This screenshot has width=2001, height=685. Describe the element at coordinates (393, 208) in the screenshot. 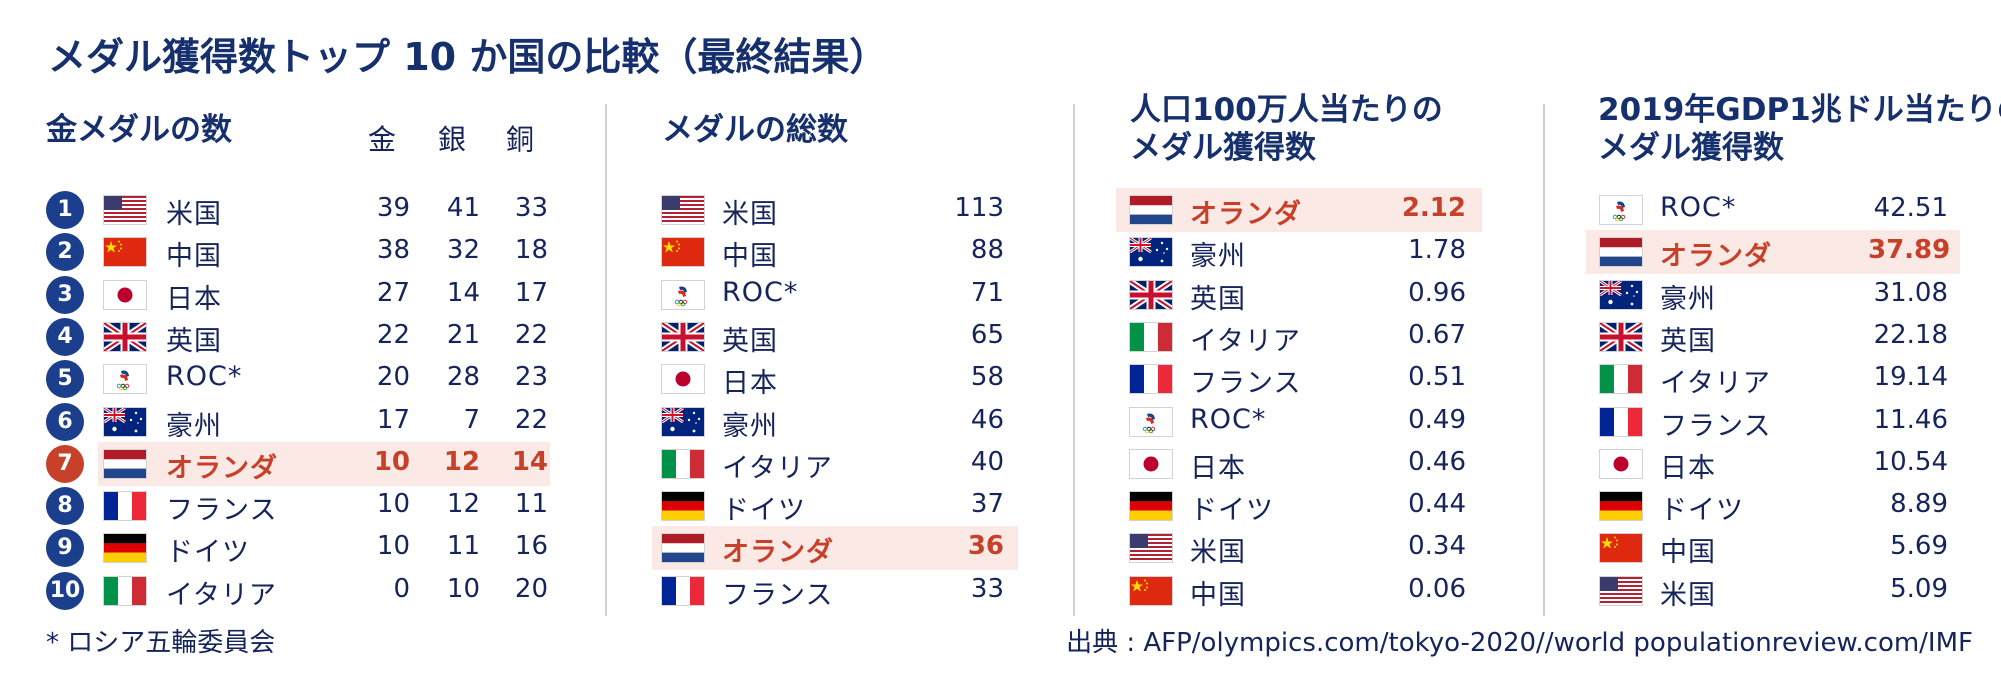

I see `gold-count: 39` at that location.